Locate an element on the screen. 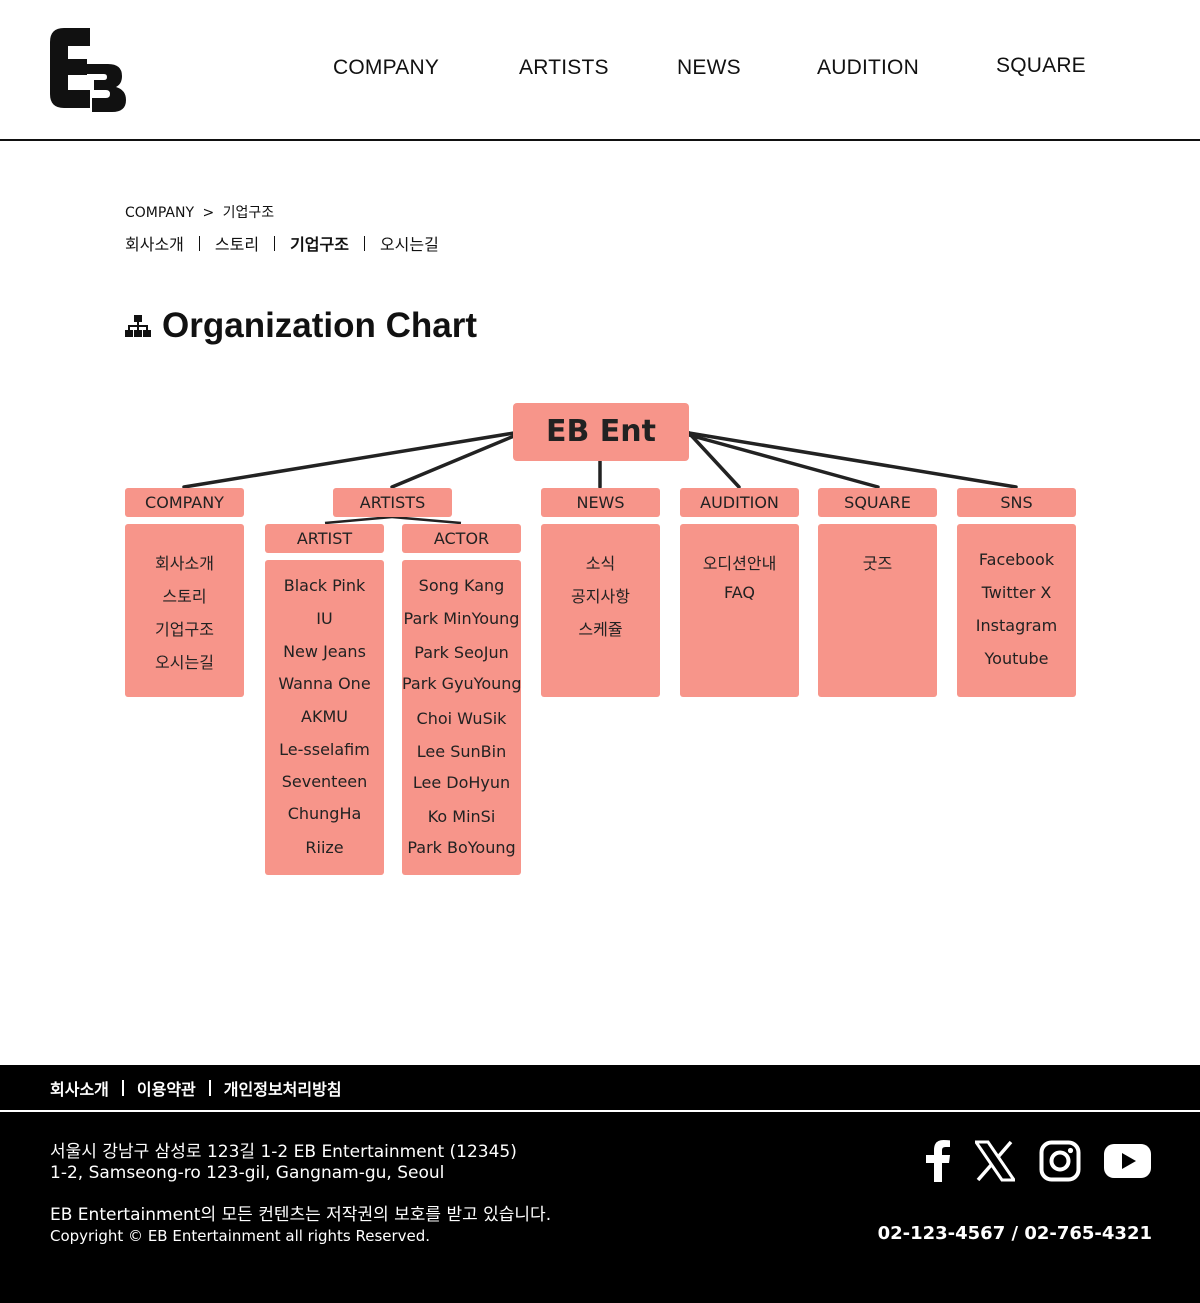 The height and width of the screenshot is (1303, 1200). list-item: Le-sselafim is located at coordinates (324, 749).